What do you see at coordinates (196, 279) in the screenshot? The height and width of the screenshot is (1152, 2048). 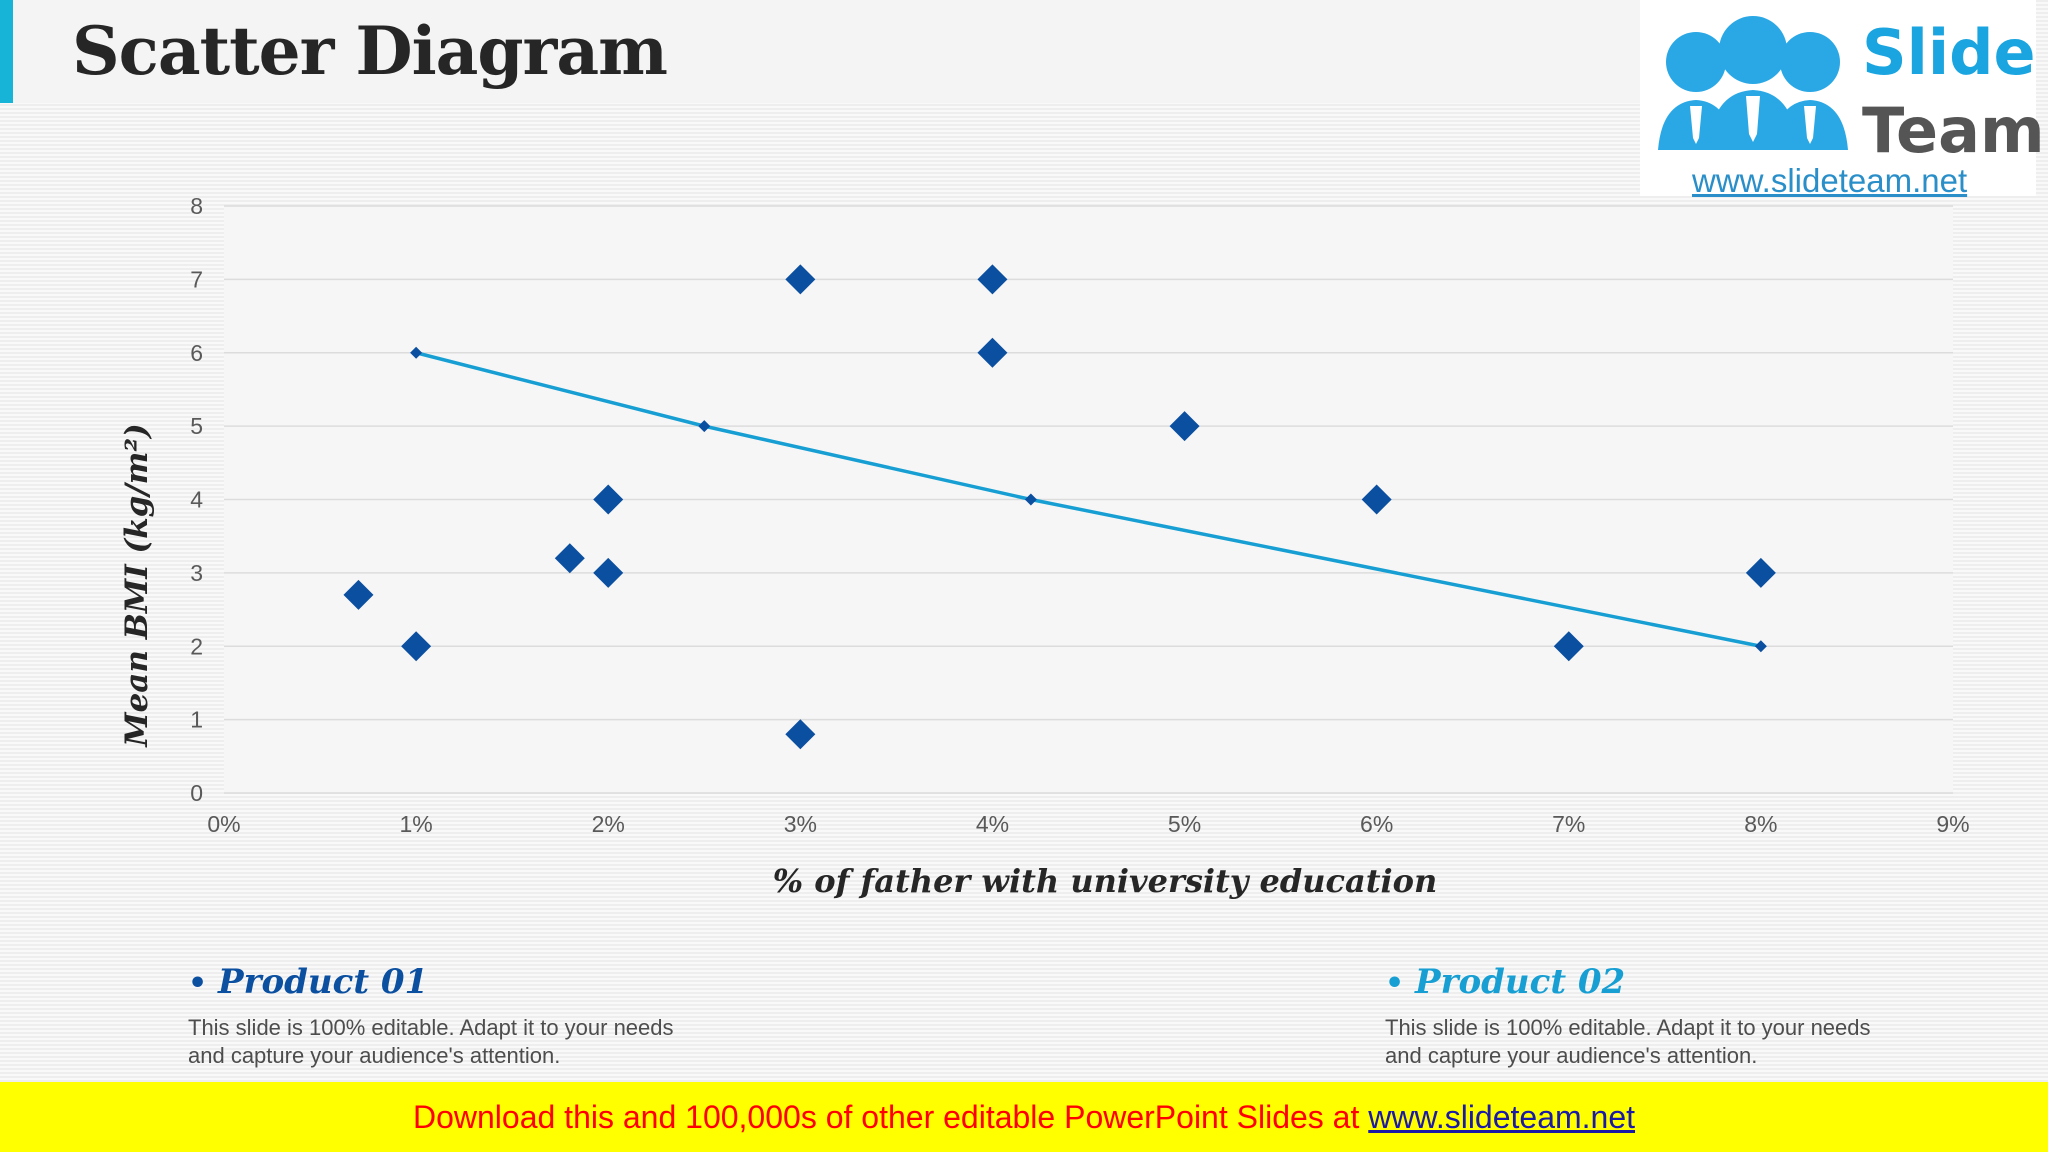 I see `y-tick-label: 7` at bounding box center [196, 279].